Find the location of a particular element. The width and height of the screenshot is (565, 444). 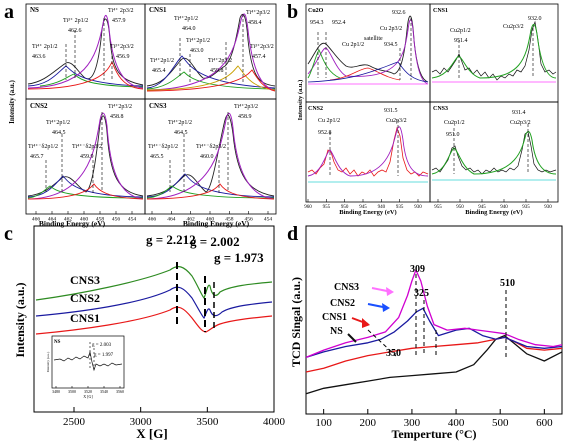

cu2o-peak-label-4: satellite is located at coordinates (373, 39).